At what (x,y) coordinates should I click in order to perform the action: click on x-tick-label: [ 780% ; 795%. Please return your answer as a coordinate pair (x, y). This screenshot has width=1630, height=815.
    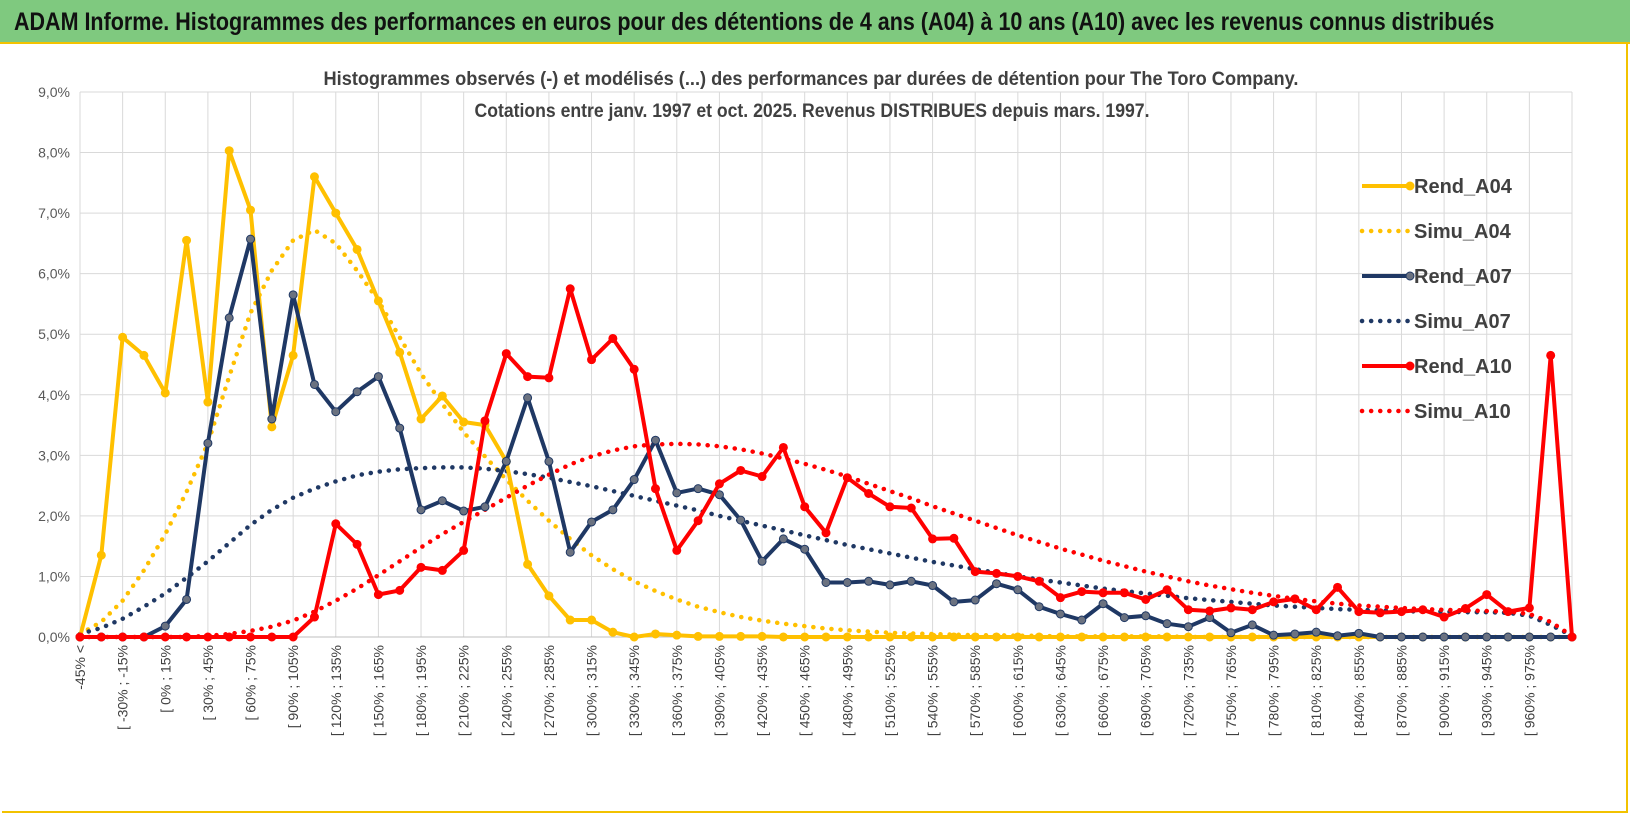
    Looking at the image, I should click on (1274, 690).